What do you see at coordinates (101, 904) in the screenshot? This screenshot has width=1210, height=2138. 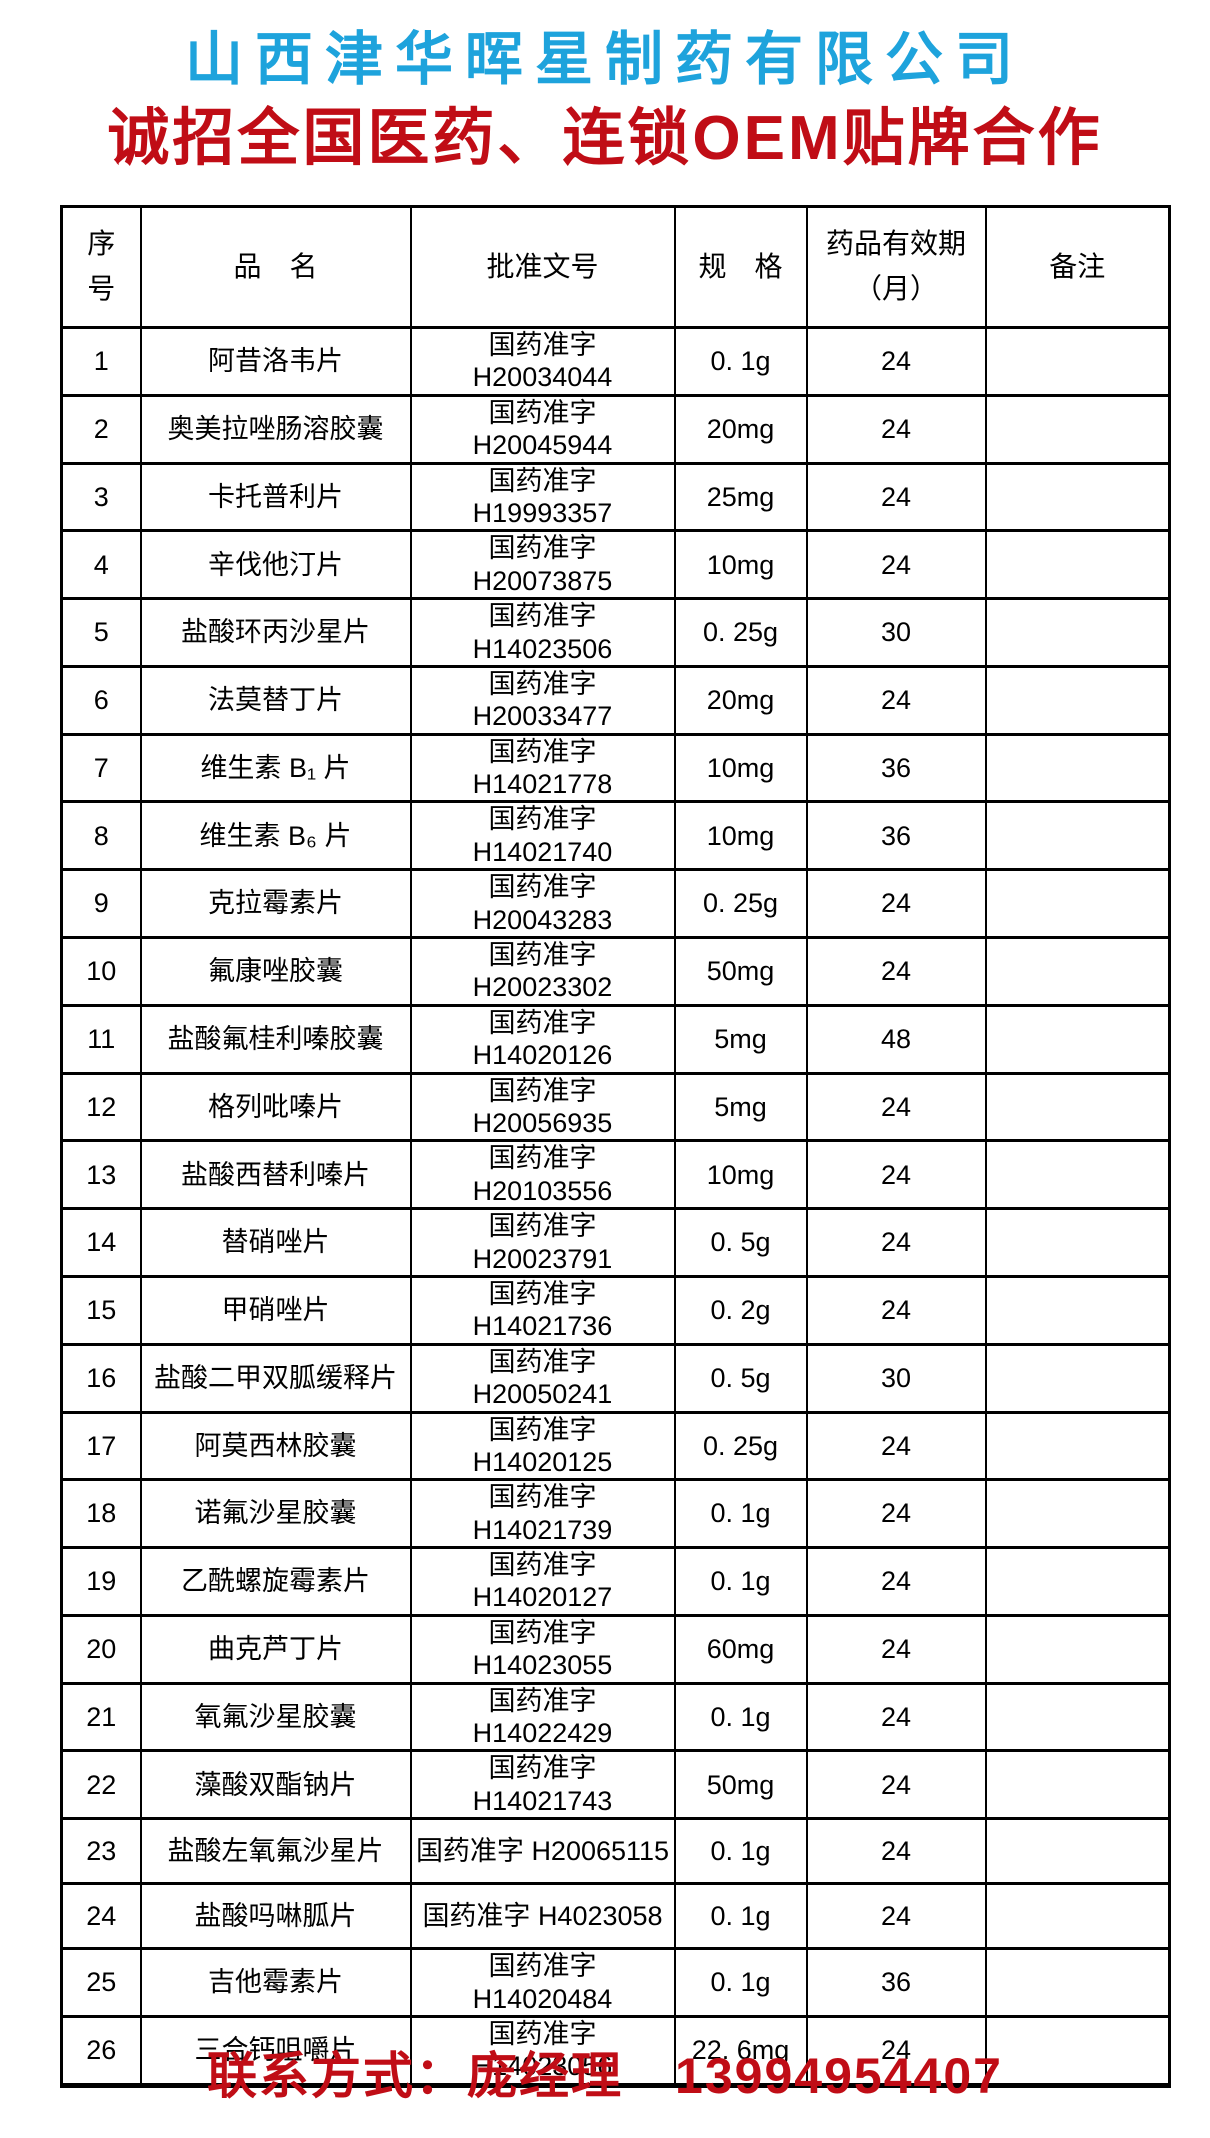 I see `cell-no: 9` at bounding box center [101, 904].